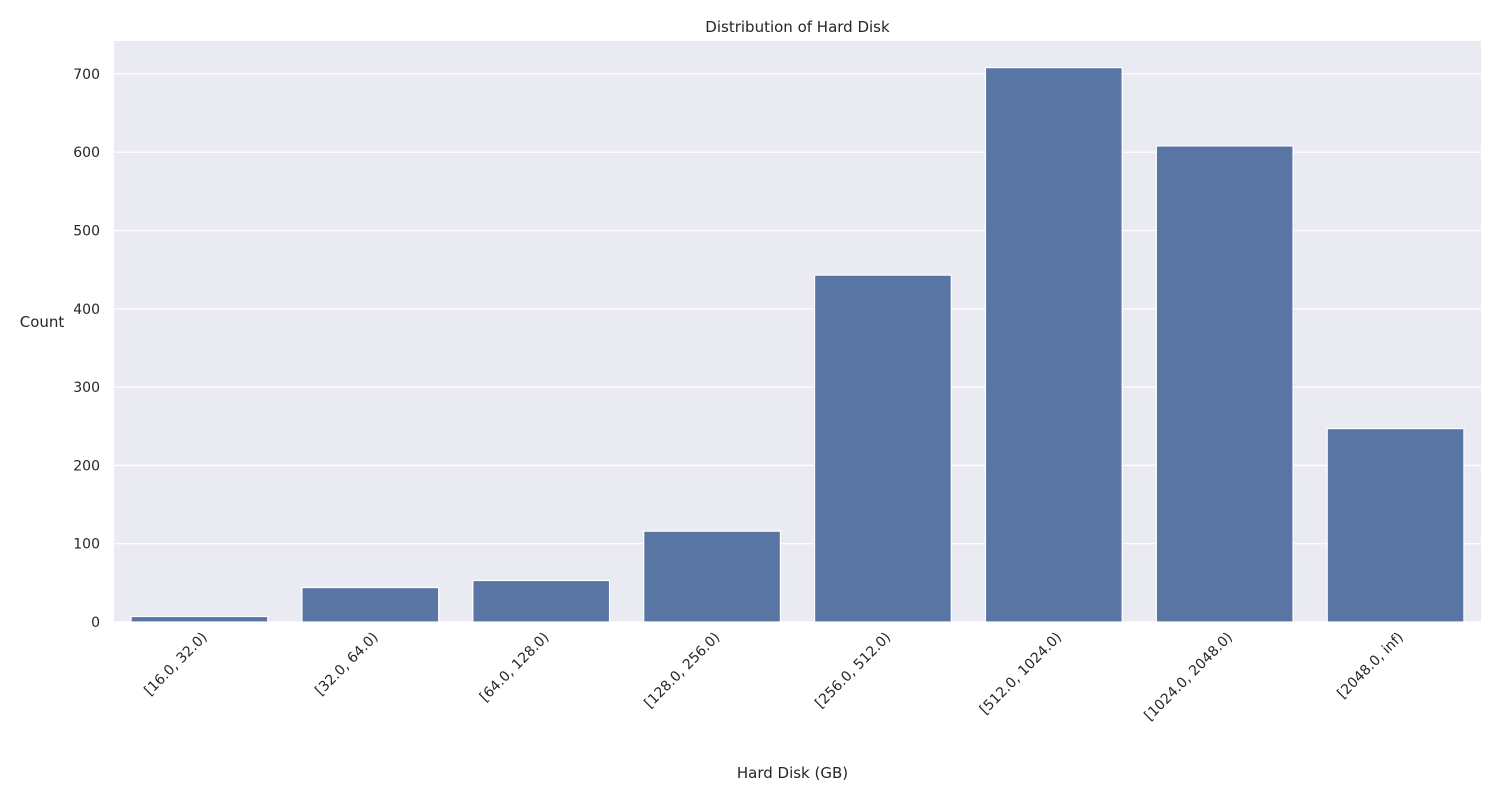 The height and width of the screenshot is (804, 1500). I want to click on x-tick-label: [128.0, 256.0), so click(682, 671).